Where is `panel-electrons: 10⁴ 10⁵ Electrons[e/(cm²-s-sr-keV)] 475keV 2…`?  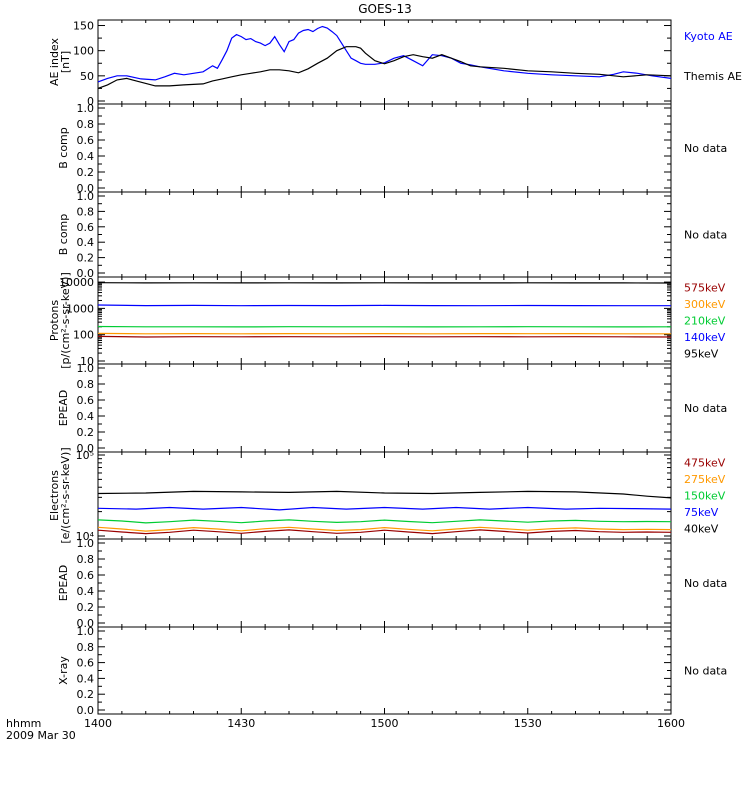
panel-electrons: 10⁴ 10⁵ Electrons[e/(cm²-s-sr-keV)] 475keV 2… is located at coordinates (387, 495).